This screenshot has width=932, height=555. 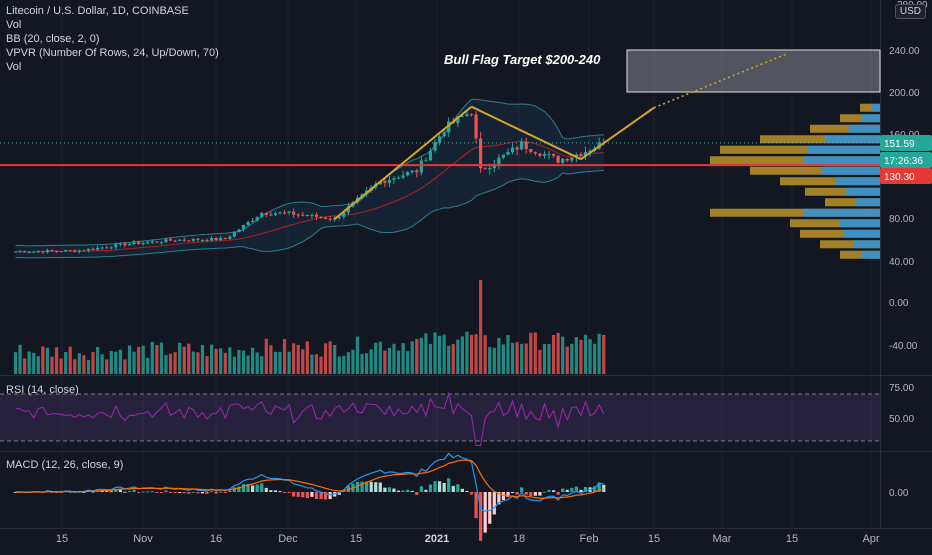 I want to click on legend-vpvr: VPVR (Number Of Rows, 24, Up/Down, 70), so click(x=112, y=53).